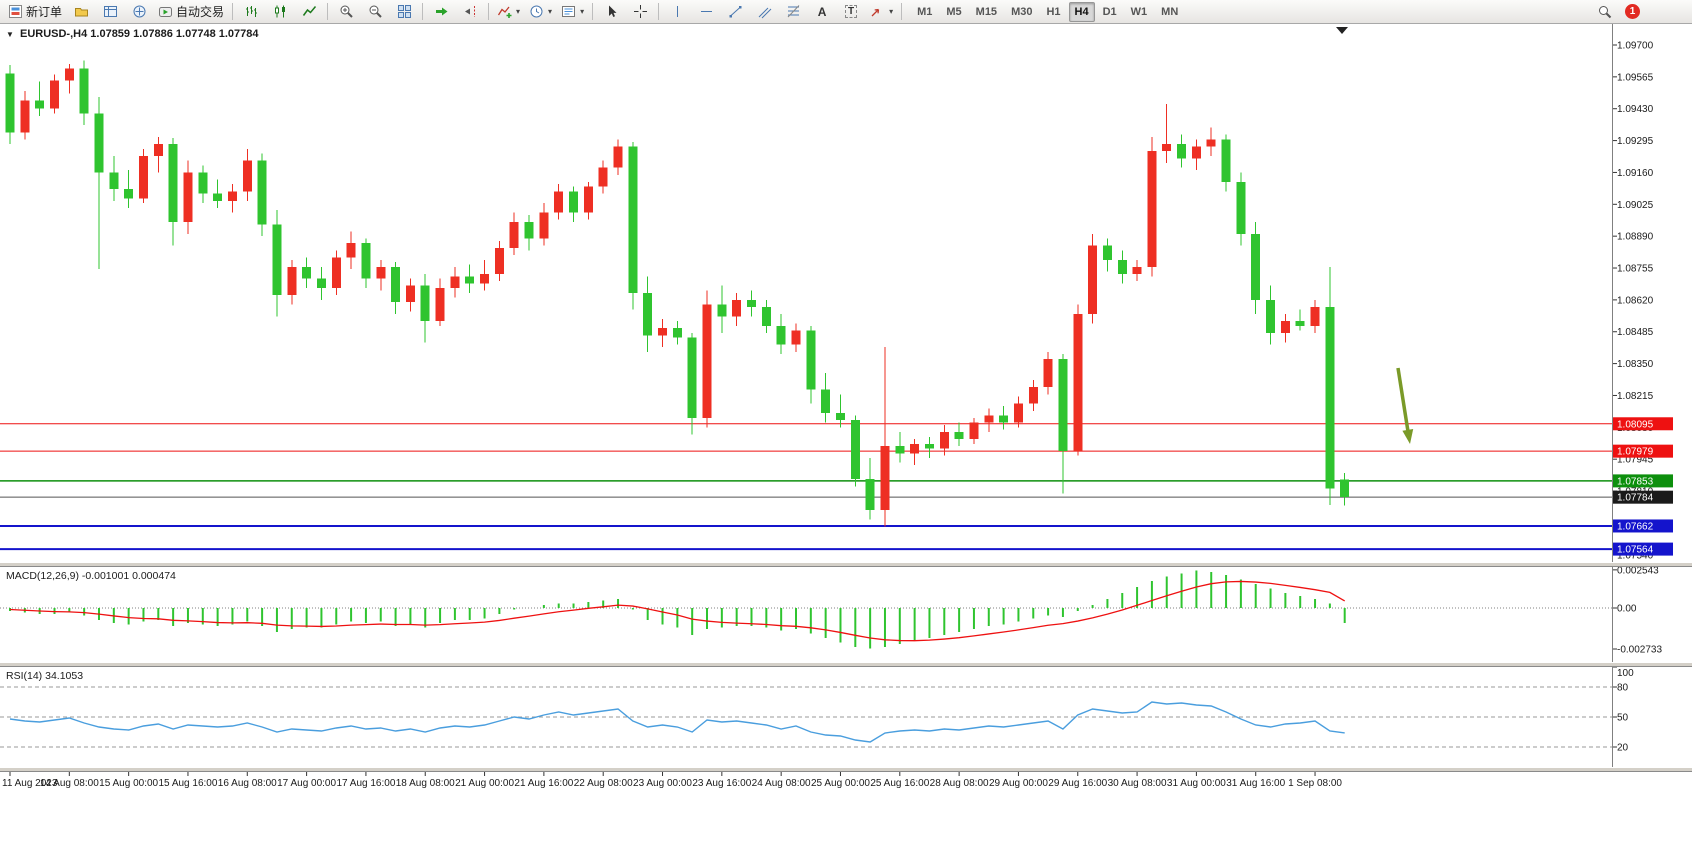 The height and width of the screenshot is (853, 1692). I want to click on indicators-icon, so click(504, 11).